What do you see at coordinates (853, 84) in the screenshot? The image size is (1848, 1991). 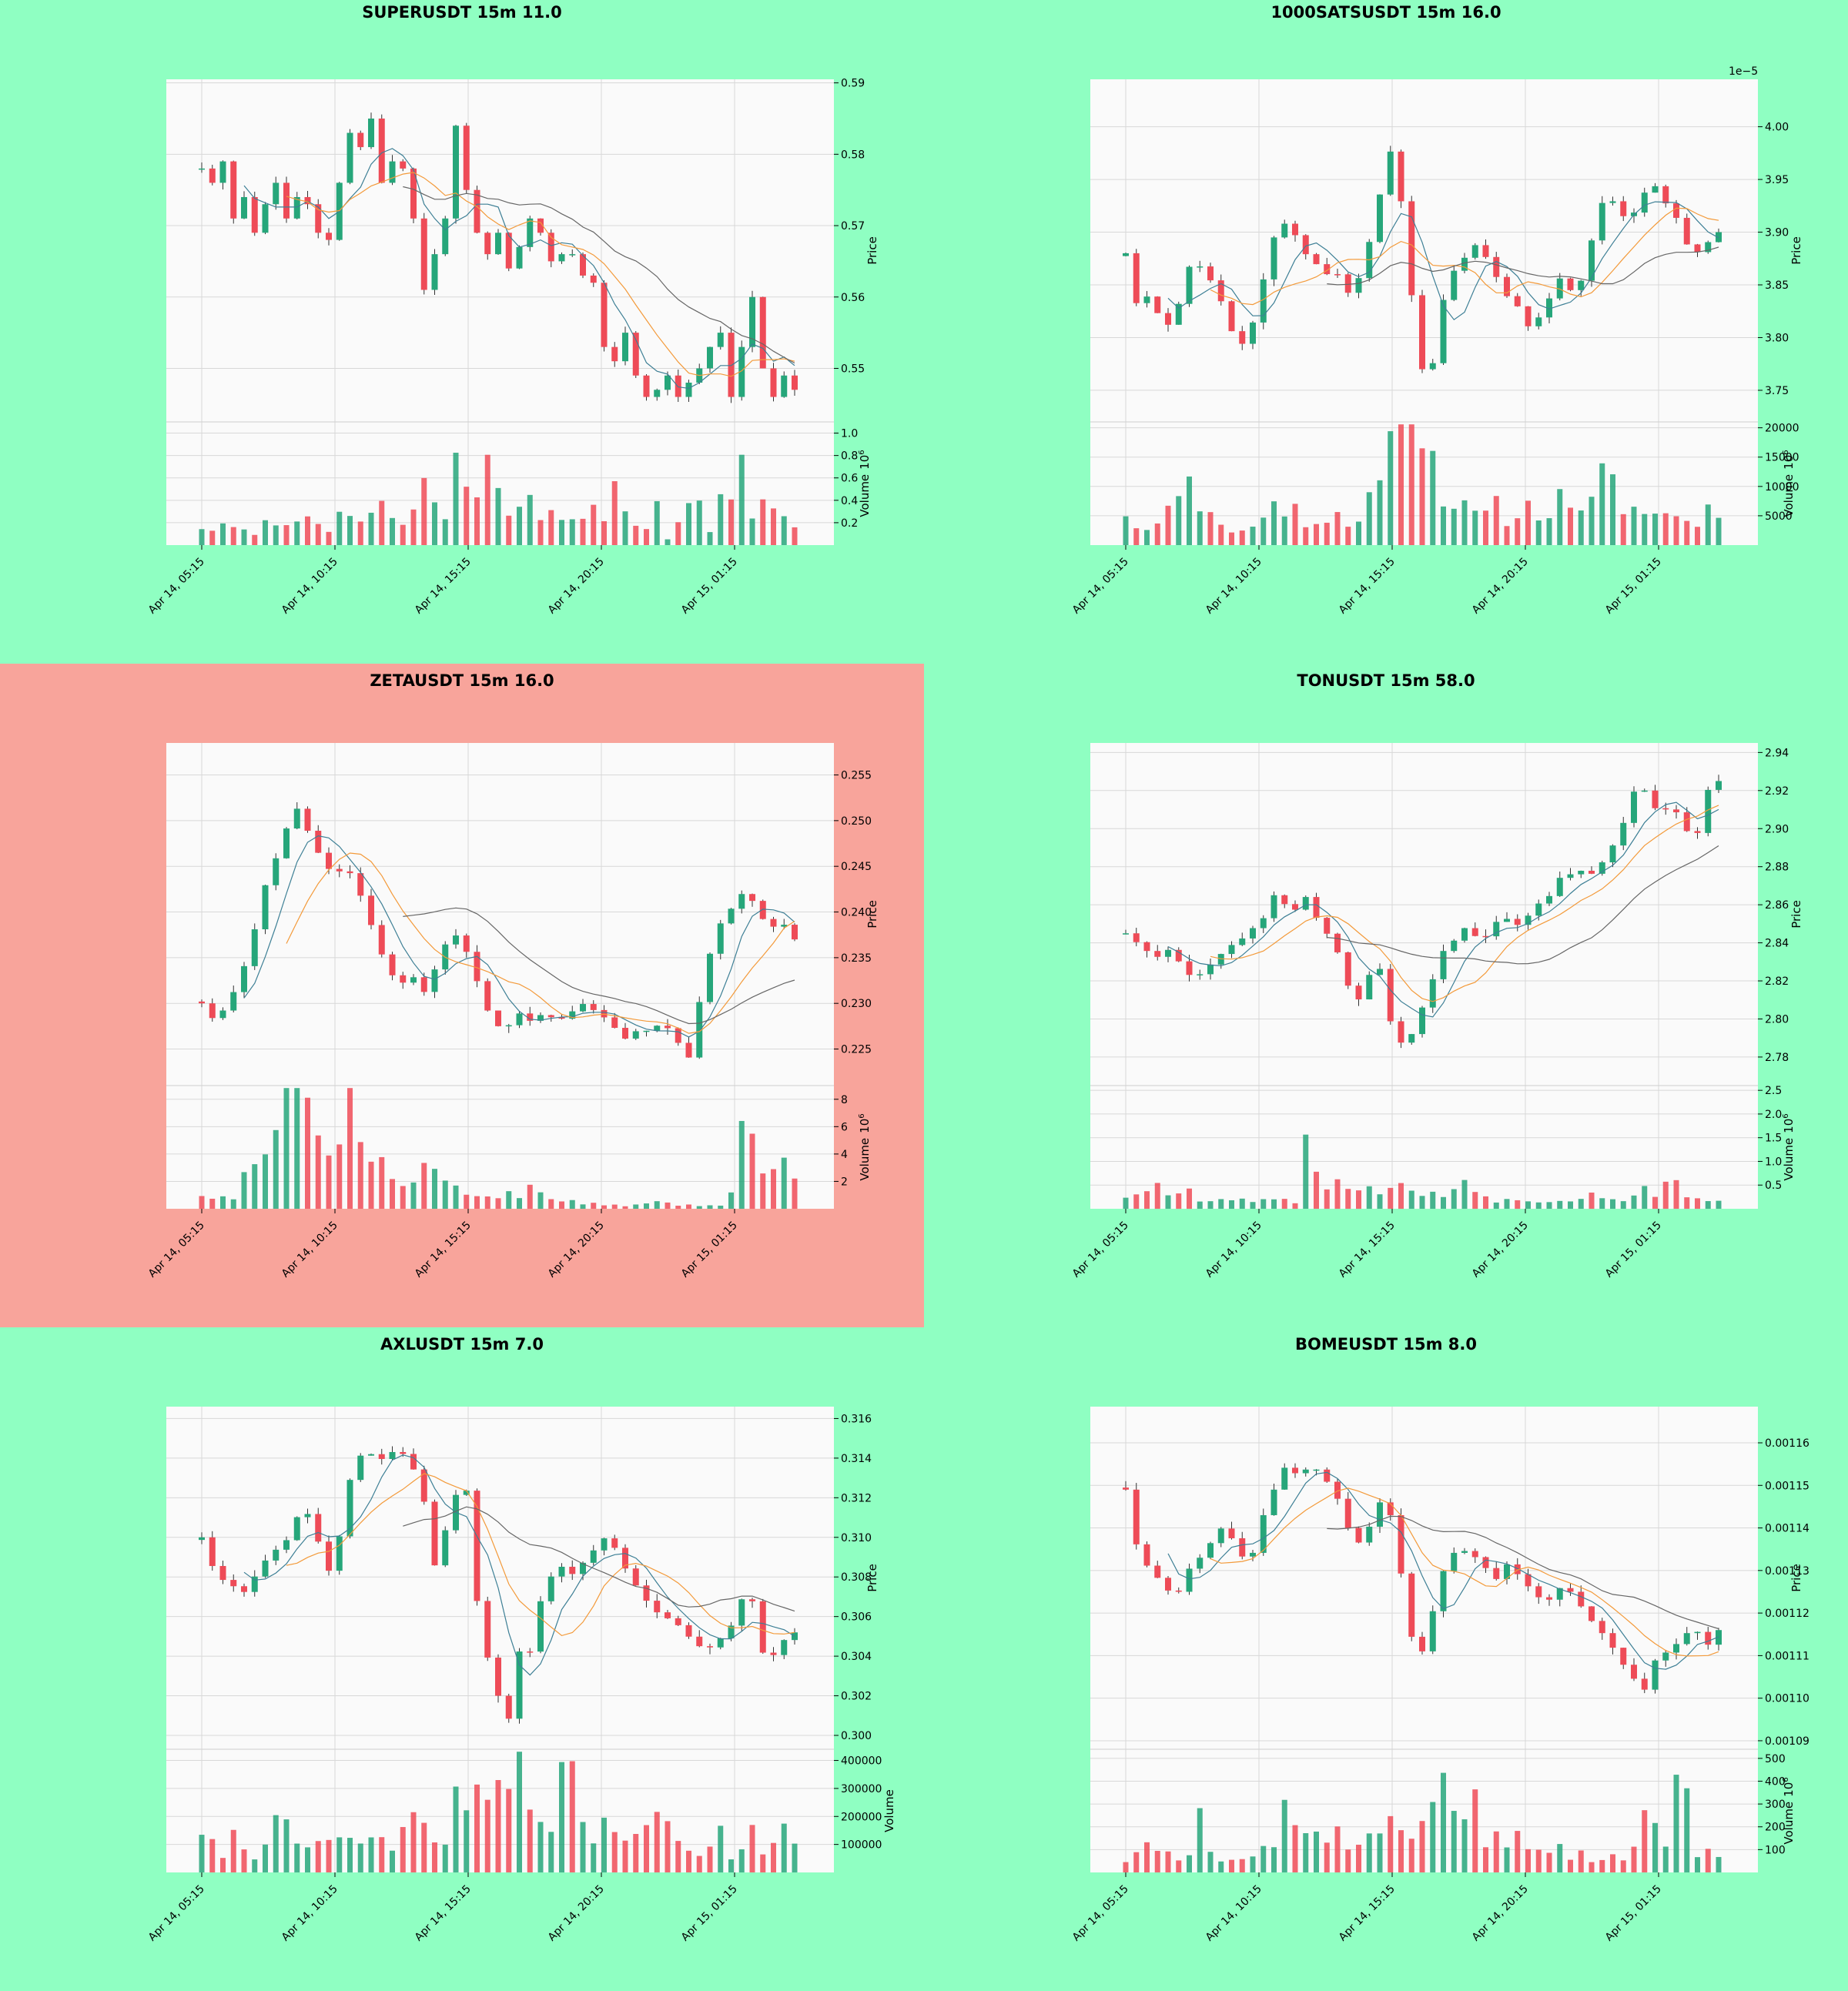 I see `price-tick-label: 0.59` at bounding box center [853, 84].